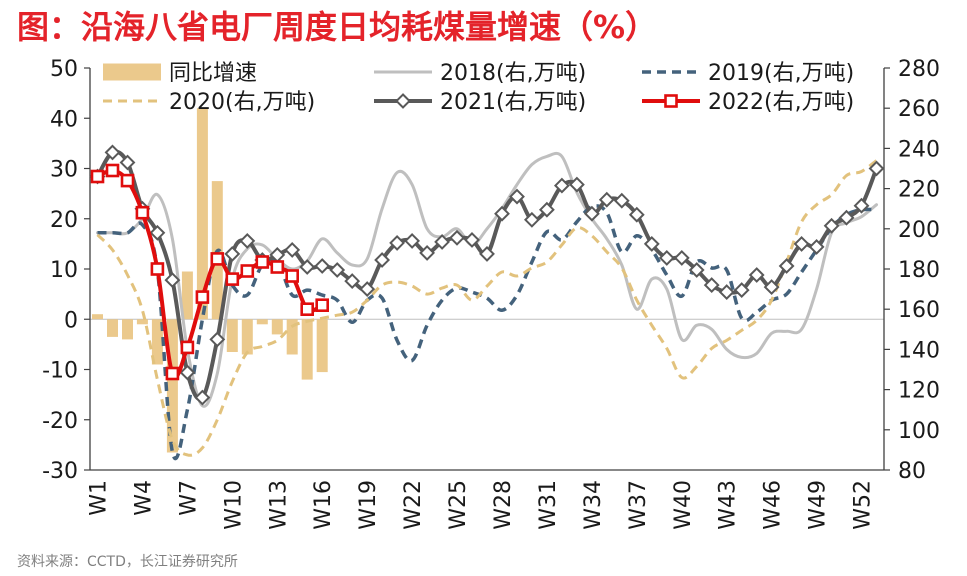 This screenshot has height=576, width=967. What do you see at coordinates (636, 214) in the screenshot?
I see `marker-2021-w37` at bounding box center [636, 214].